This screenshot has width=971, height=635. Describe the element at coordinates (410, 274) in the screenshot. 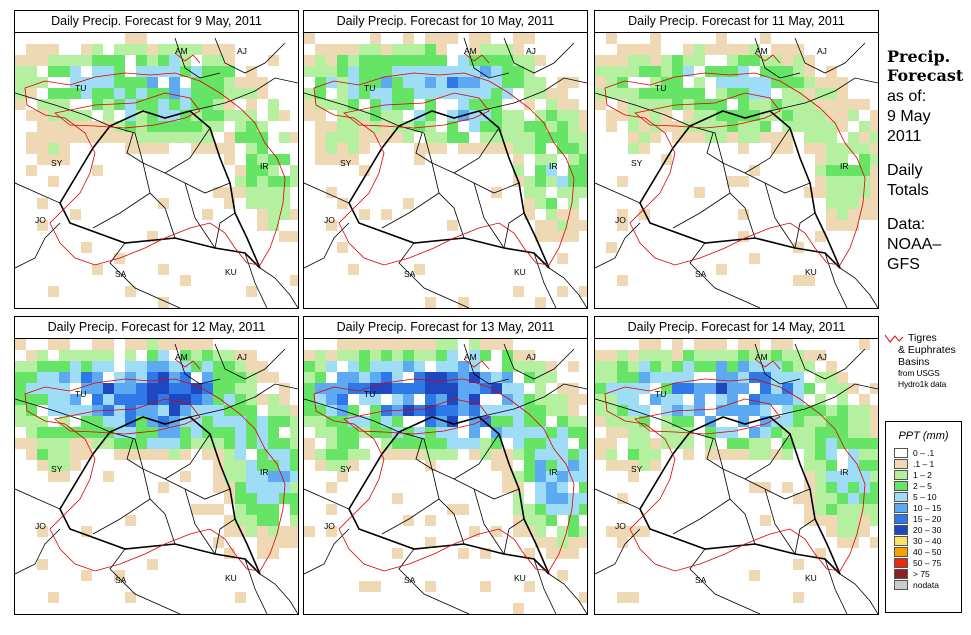

I see `country-label-sa: SA` at that location.